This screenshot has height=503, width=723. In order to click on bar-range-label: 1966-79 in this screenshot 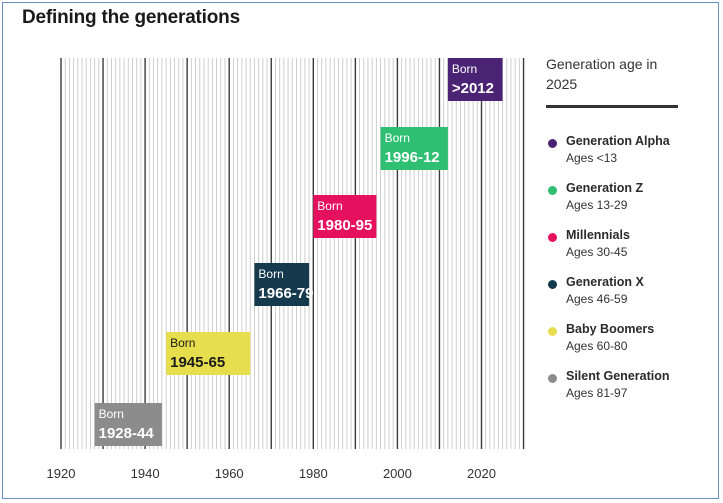, I will do `click(285, 293)`.